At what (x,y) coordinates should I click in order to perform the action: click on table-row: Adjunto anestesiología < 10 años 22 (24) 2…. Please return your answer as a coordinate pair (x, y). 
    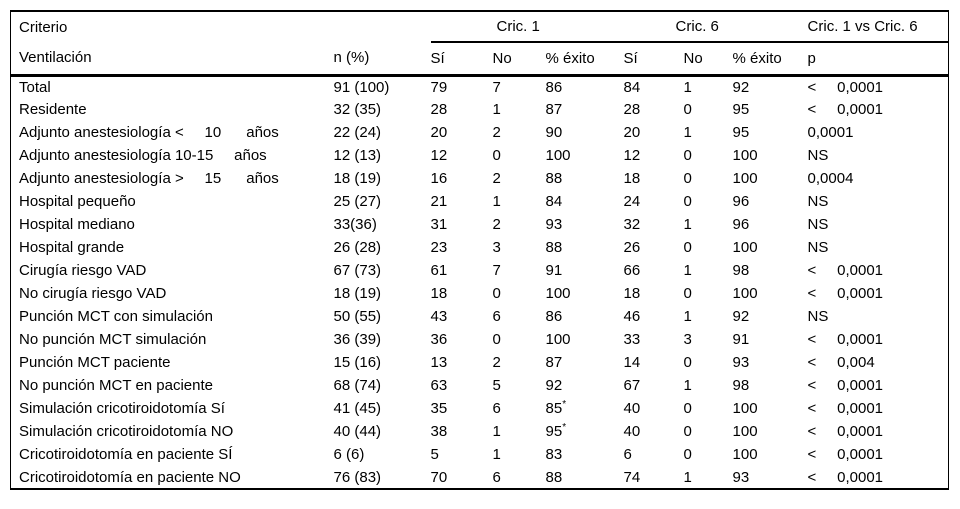
    Looking at the image, I should click on (480, 132).